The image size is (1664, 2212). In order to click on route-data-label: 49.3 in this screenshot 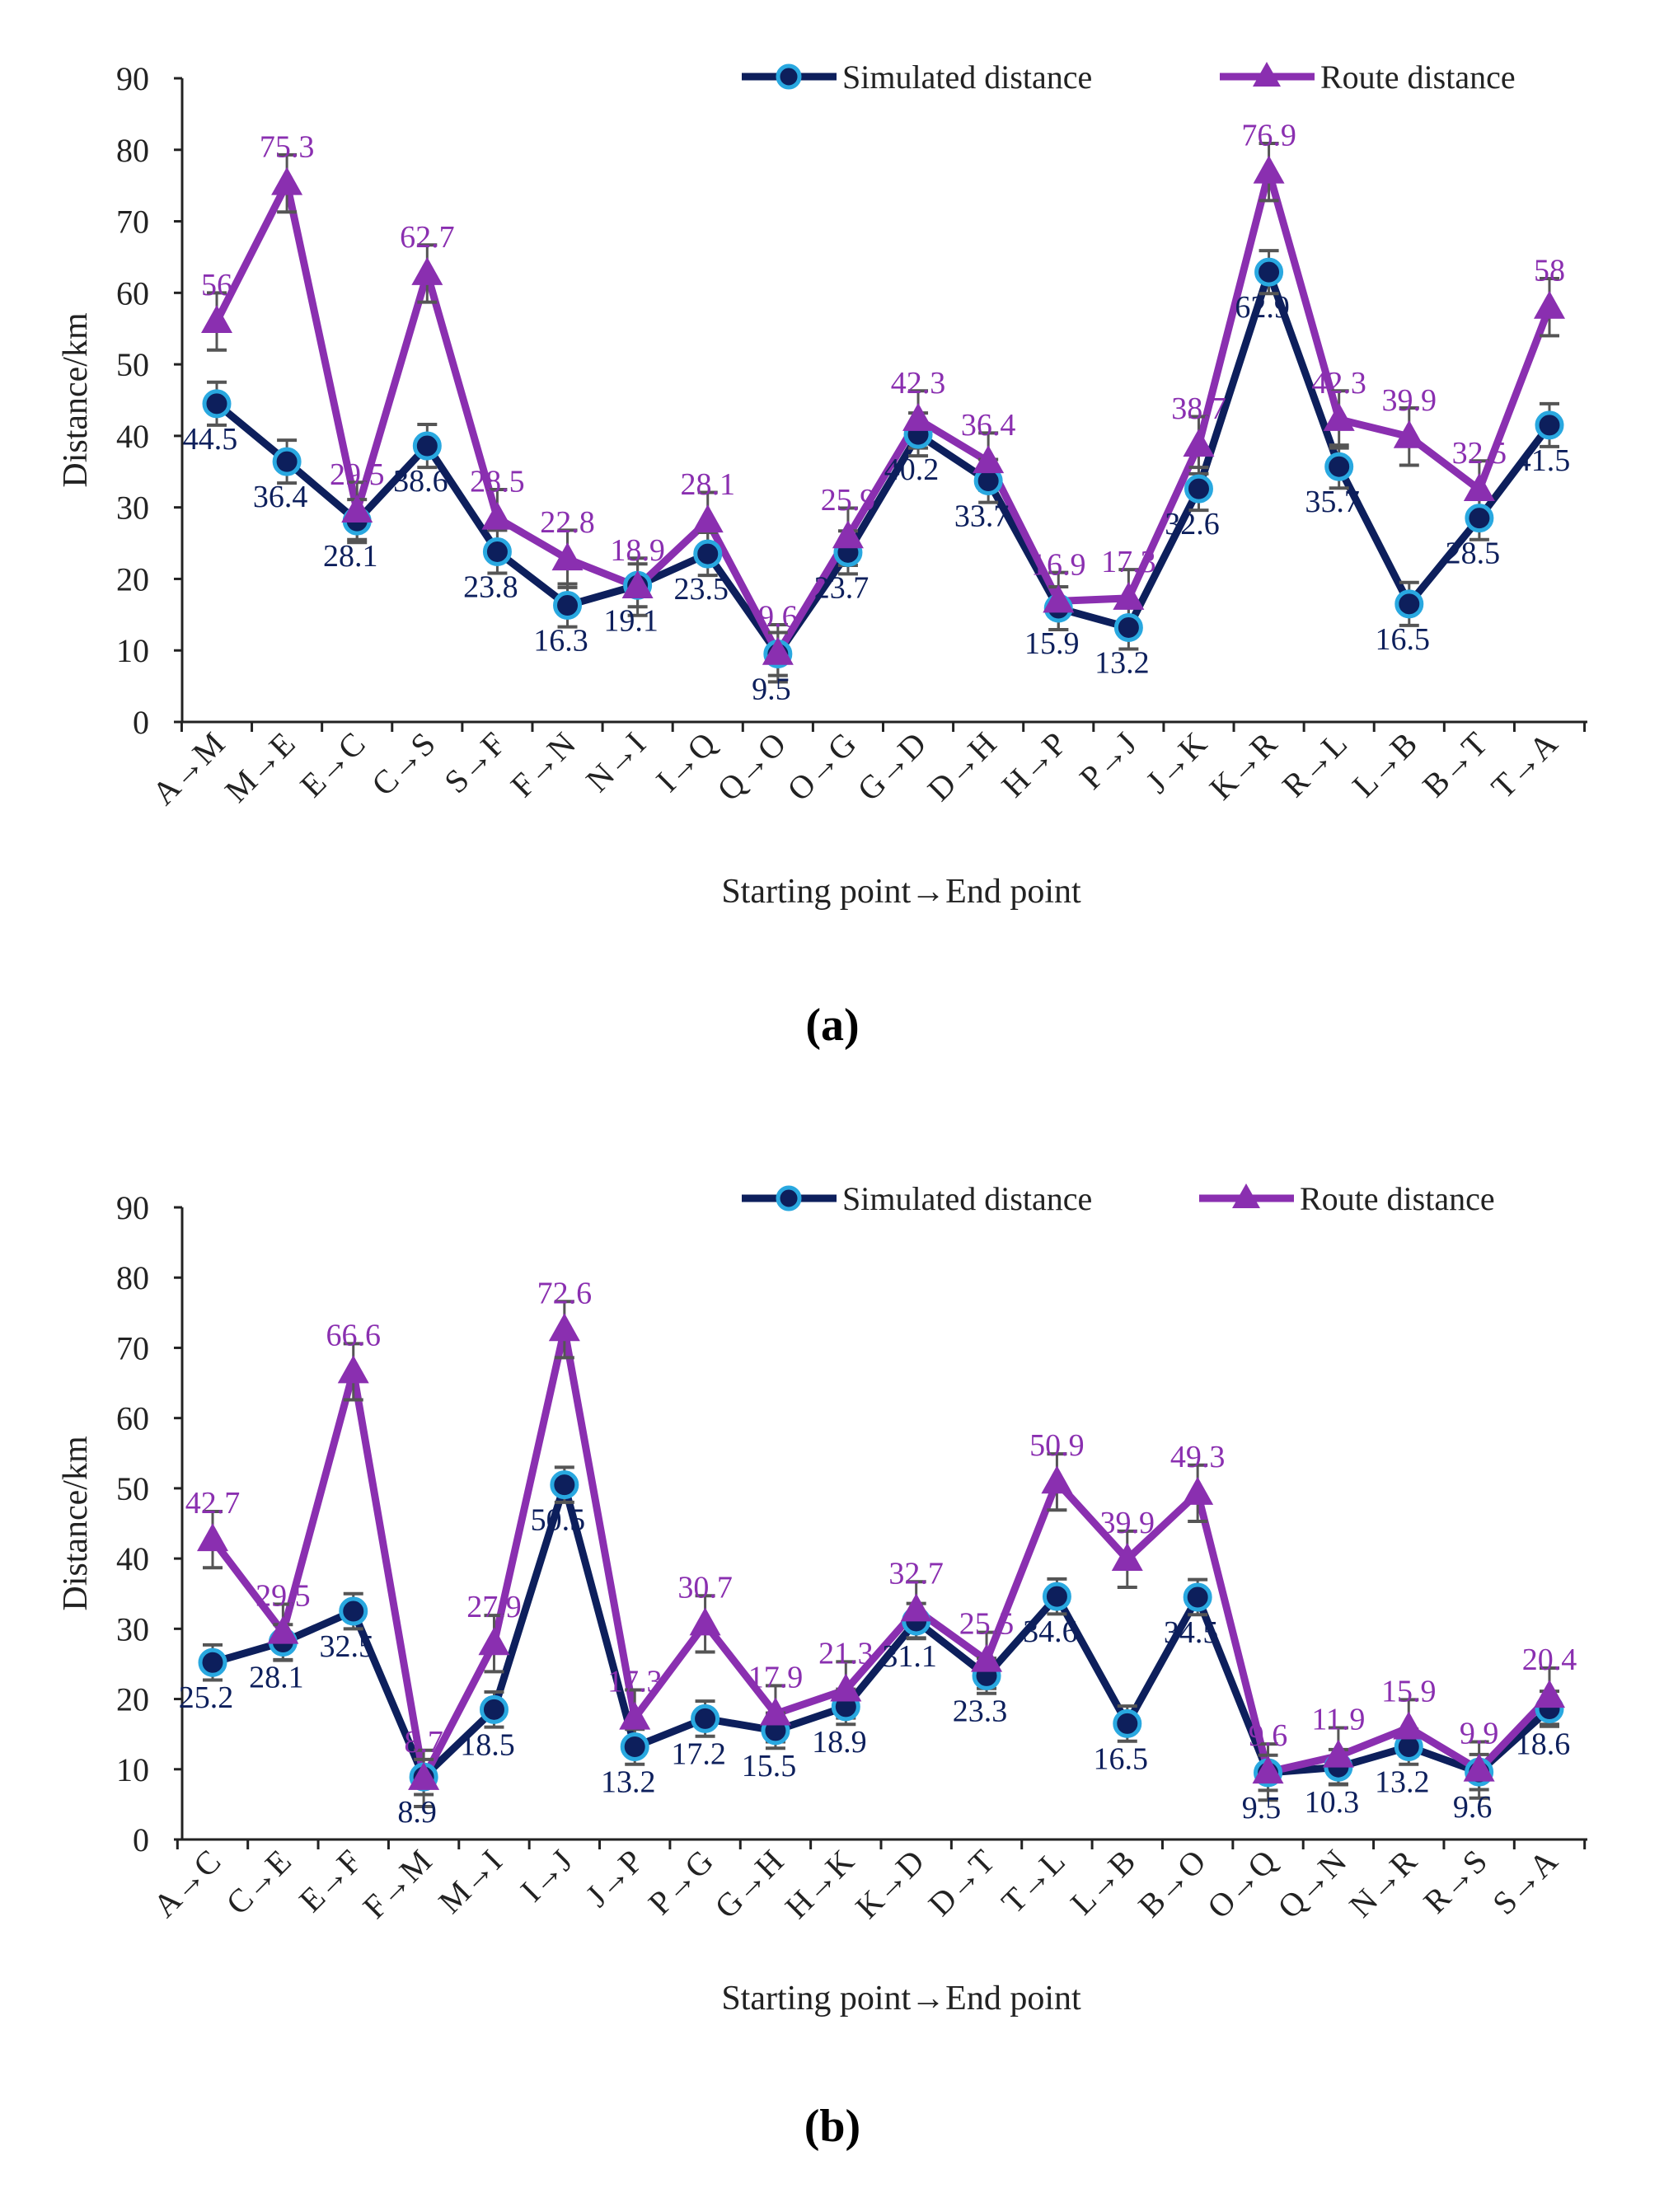, I will do `click(1198, 1457)`.